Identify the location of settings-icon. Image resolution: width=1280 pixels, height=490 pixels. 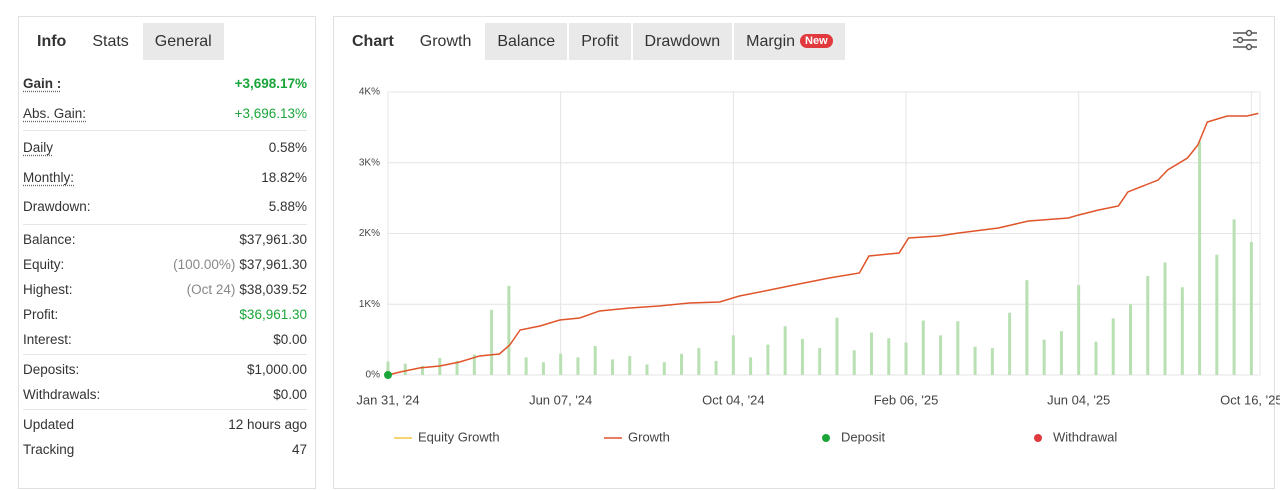
(1245, 40).